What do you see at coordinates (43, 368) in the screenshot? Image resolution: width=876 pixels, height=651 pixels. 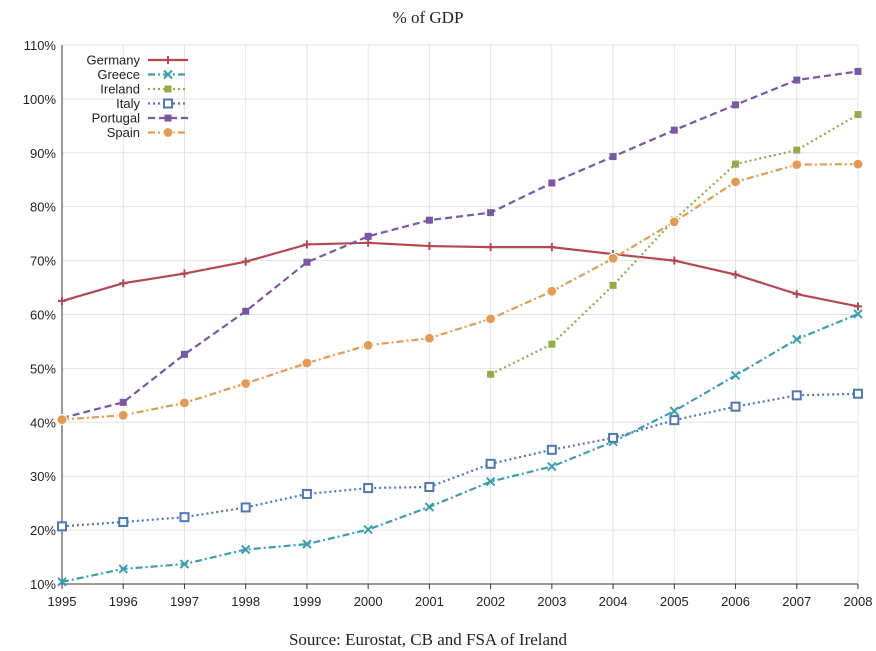 I see `y-tick-label: 50%` at bounding box center [43, 368].